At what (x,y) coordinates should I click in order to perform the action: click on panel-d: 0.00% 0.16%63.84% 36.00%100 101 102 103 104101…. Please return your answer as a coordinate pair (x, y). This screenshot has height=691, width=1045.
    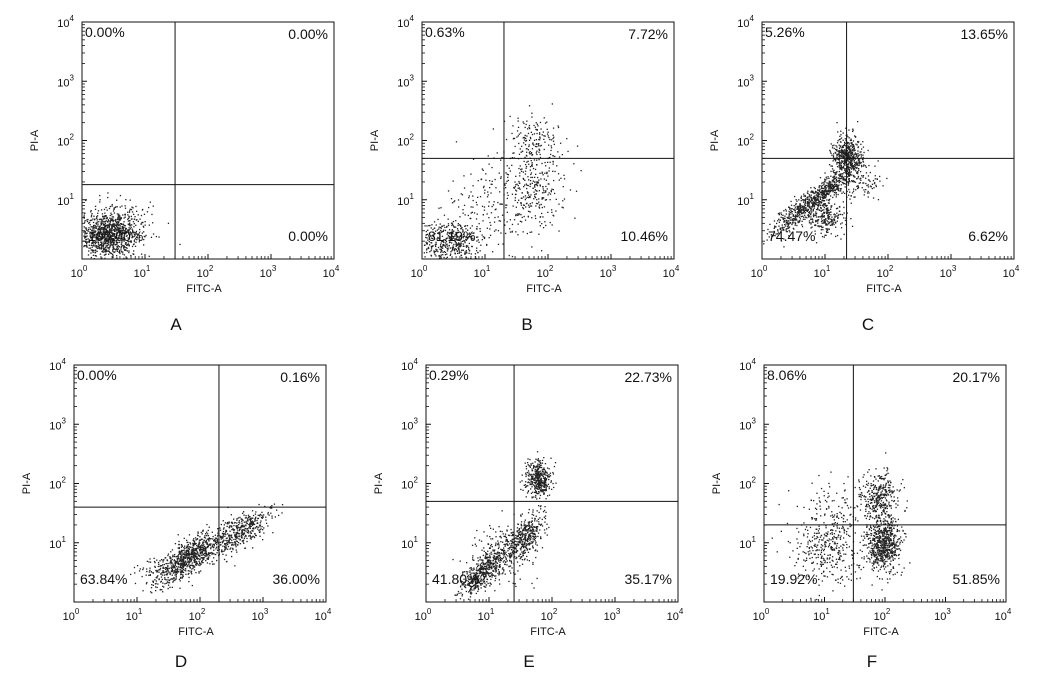
    Looking at the image, I should click on (176, 514).